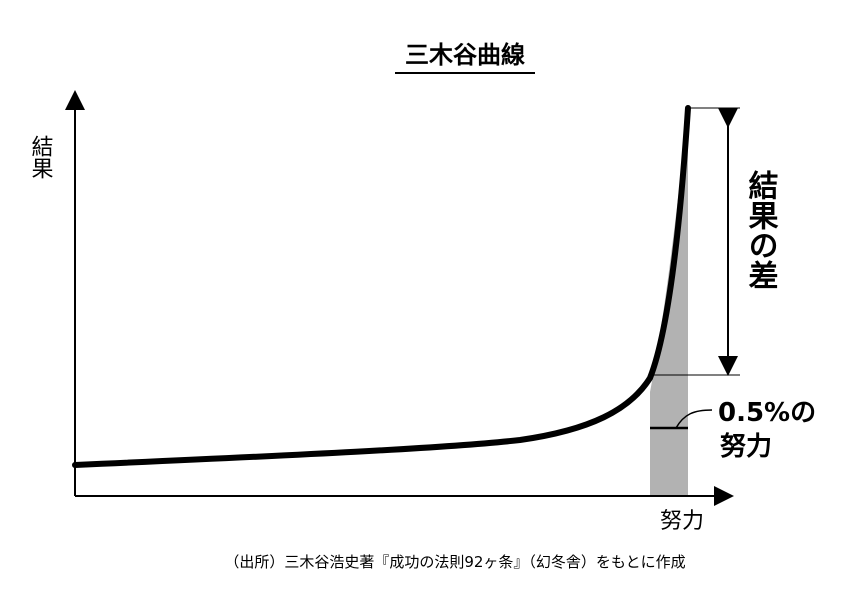 The height and width of the screenshot is (612, 861). I want to click on source-note: （出所）三木谷浩史著『成功の法則92ヶ条』（幻冬舎）をもとに作成, so click(454, 562).